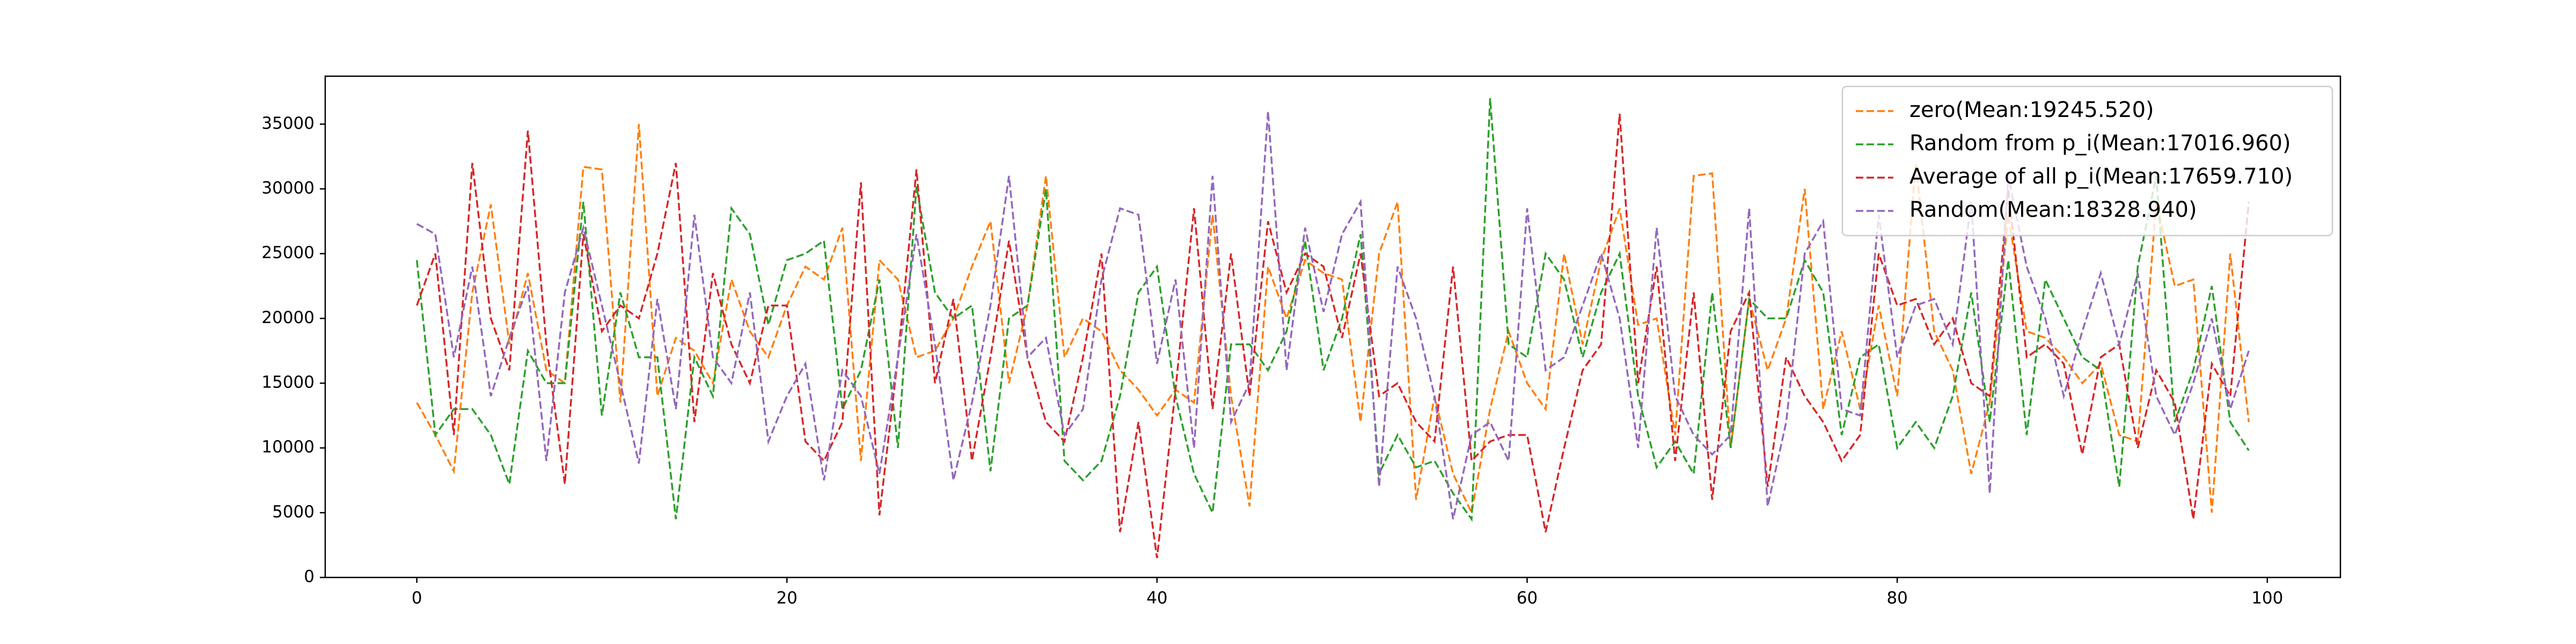  Describe the element at coordinates (2267, 598) in the screenshot. I see `x-tick-label: 100` at that location.